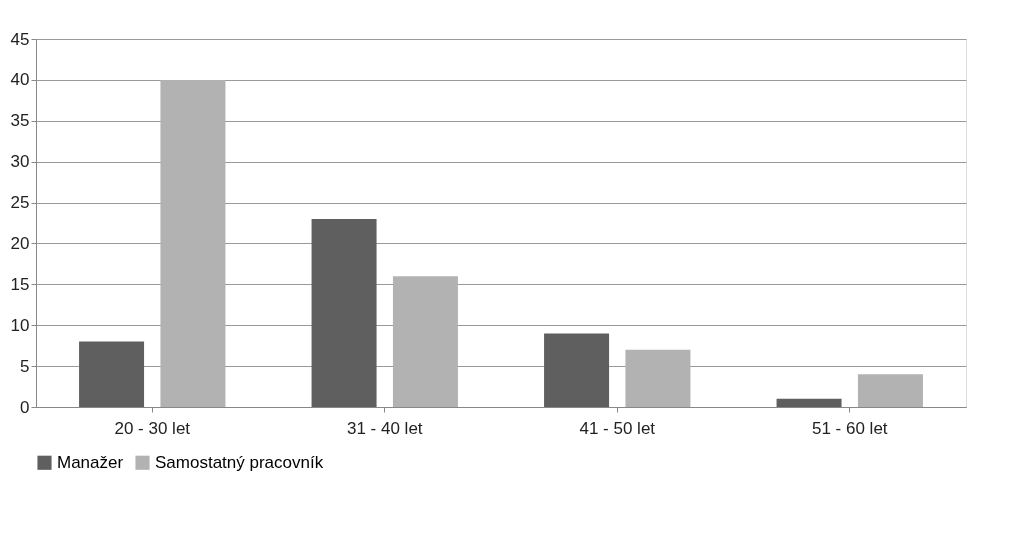 Image resolution: width=1019 pixels, height=535 pixels. Describe the element at coordinates (384, 428) in the screenshot. I see `x-tick-label: 31 - 40 let` at that location.